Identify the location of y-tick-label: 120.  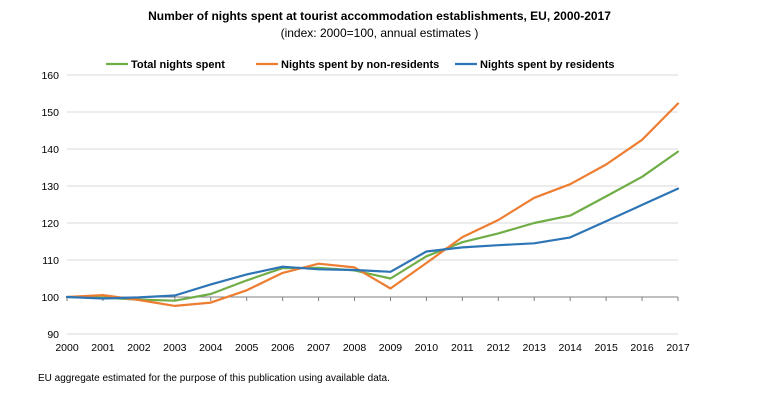
(50, 224).